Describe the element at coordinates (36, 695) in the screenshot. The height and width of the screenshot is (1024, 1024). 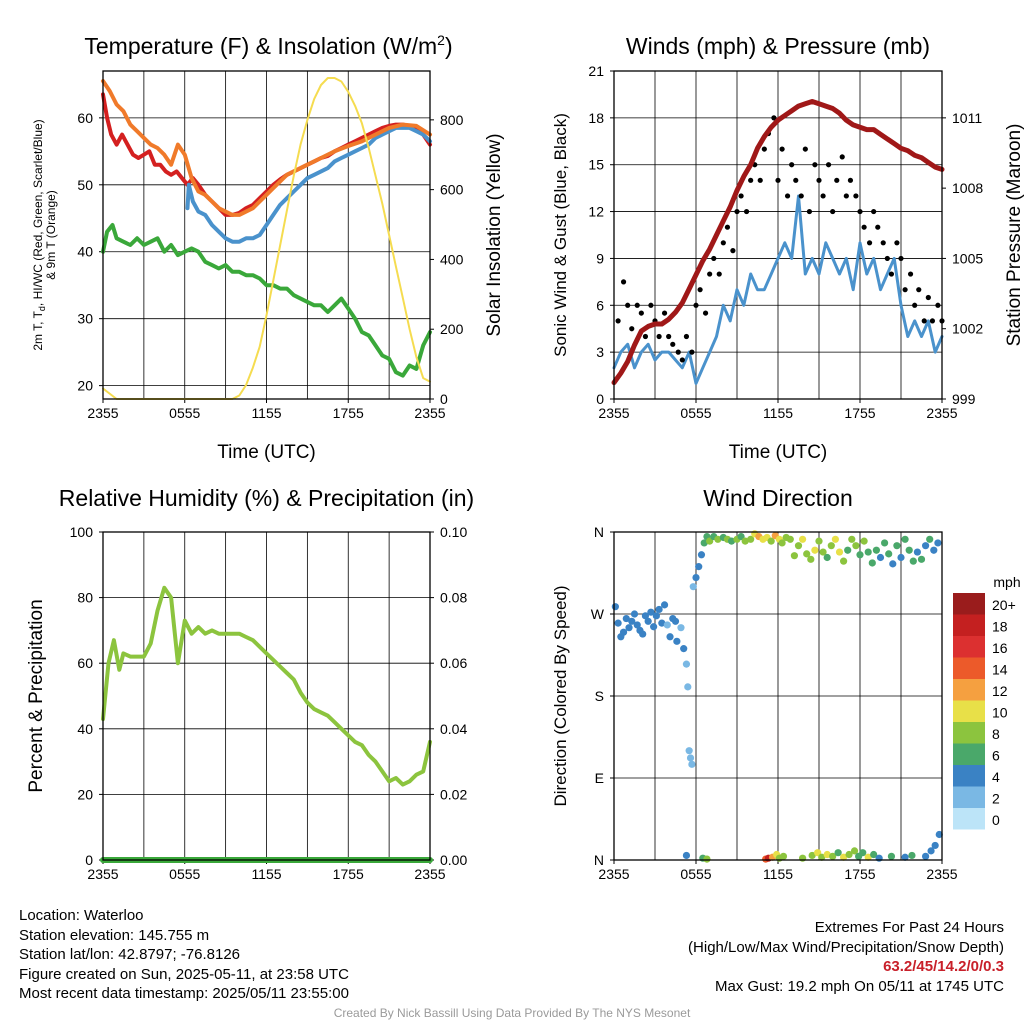
I see `y-axis-label-left: Percent & Precipitation` at that location.